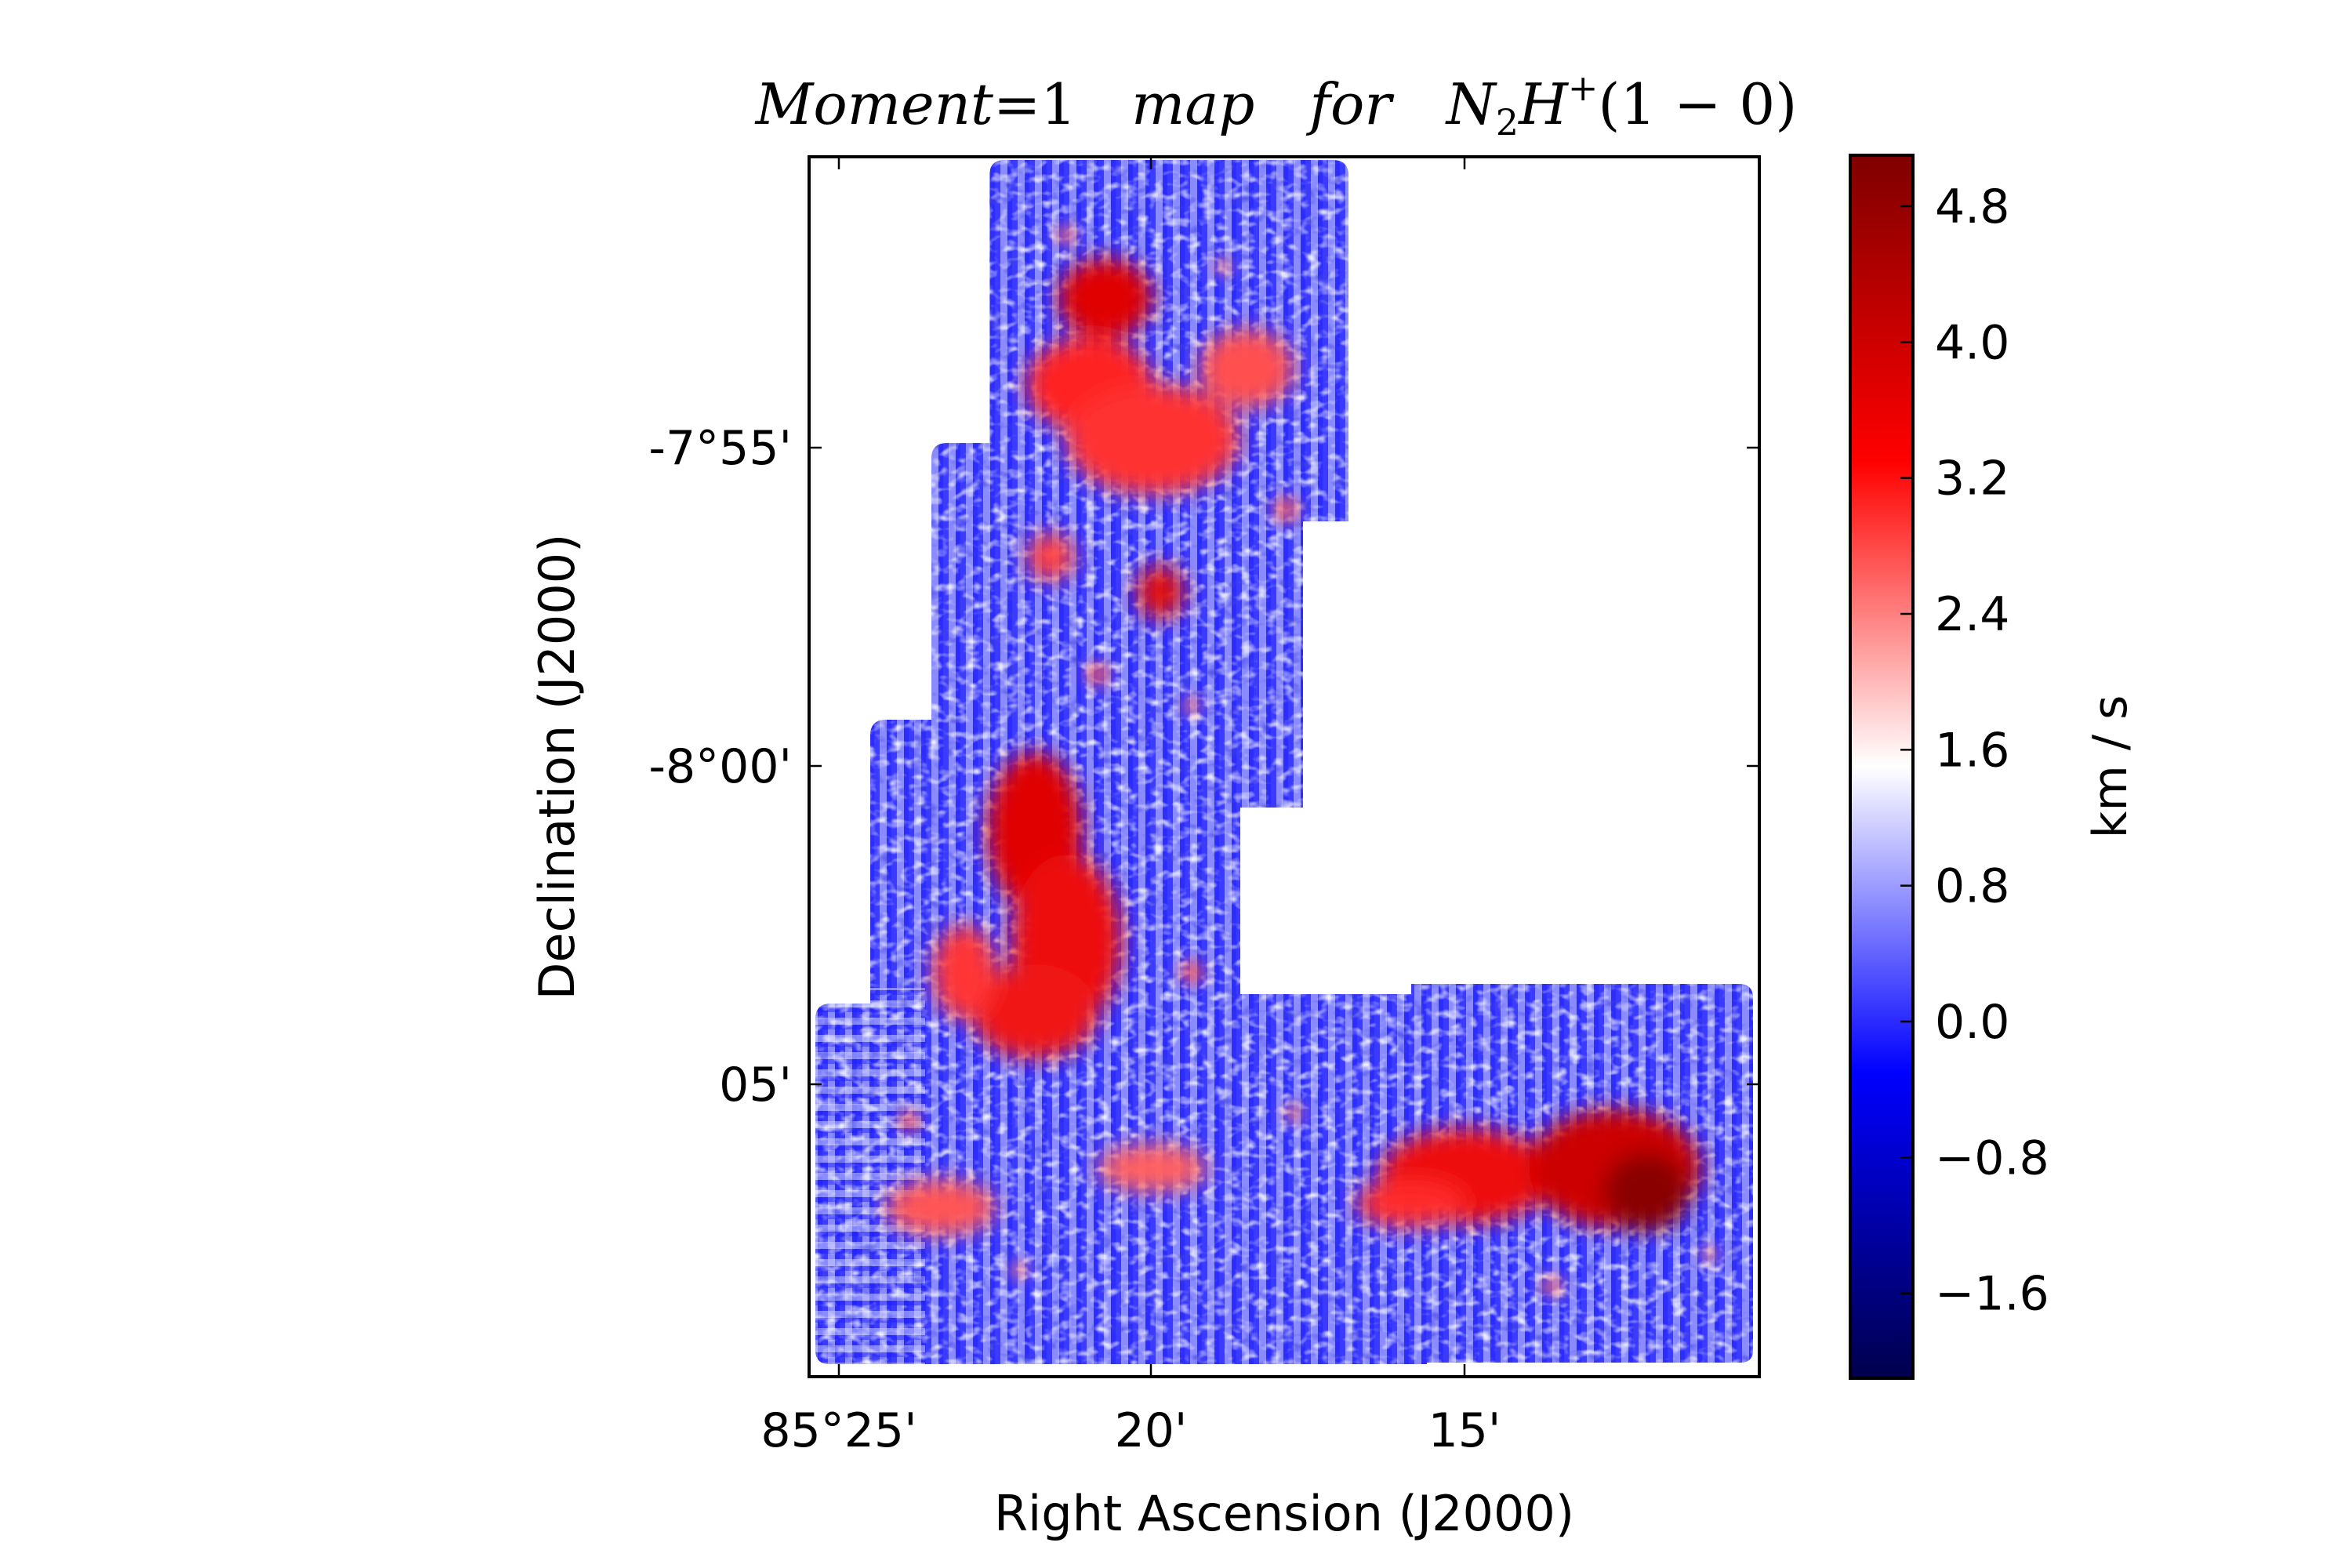 The image size is (2352, 1568). Describe the element at coordinates (1035, 1011) in the screenshot. I see `filament-bottom` at that location.